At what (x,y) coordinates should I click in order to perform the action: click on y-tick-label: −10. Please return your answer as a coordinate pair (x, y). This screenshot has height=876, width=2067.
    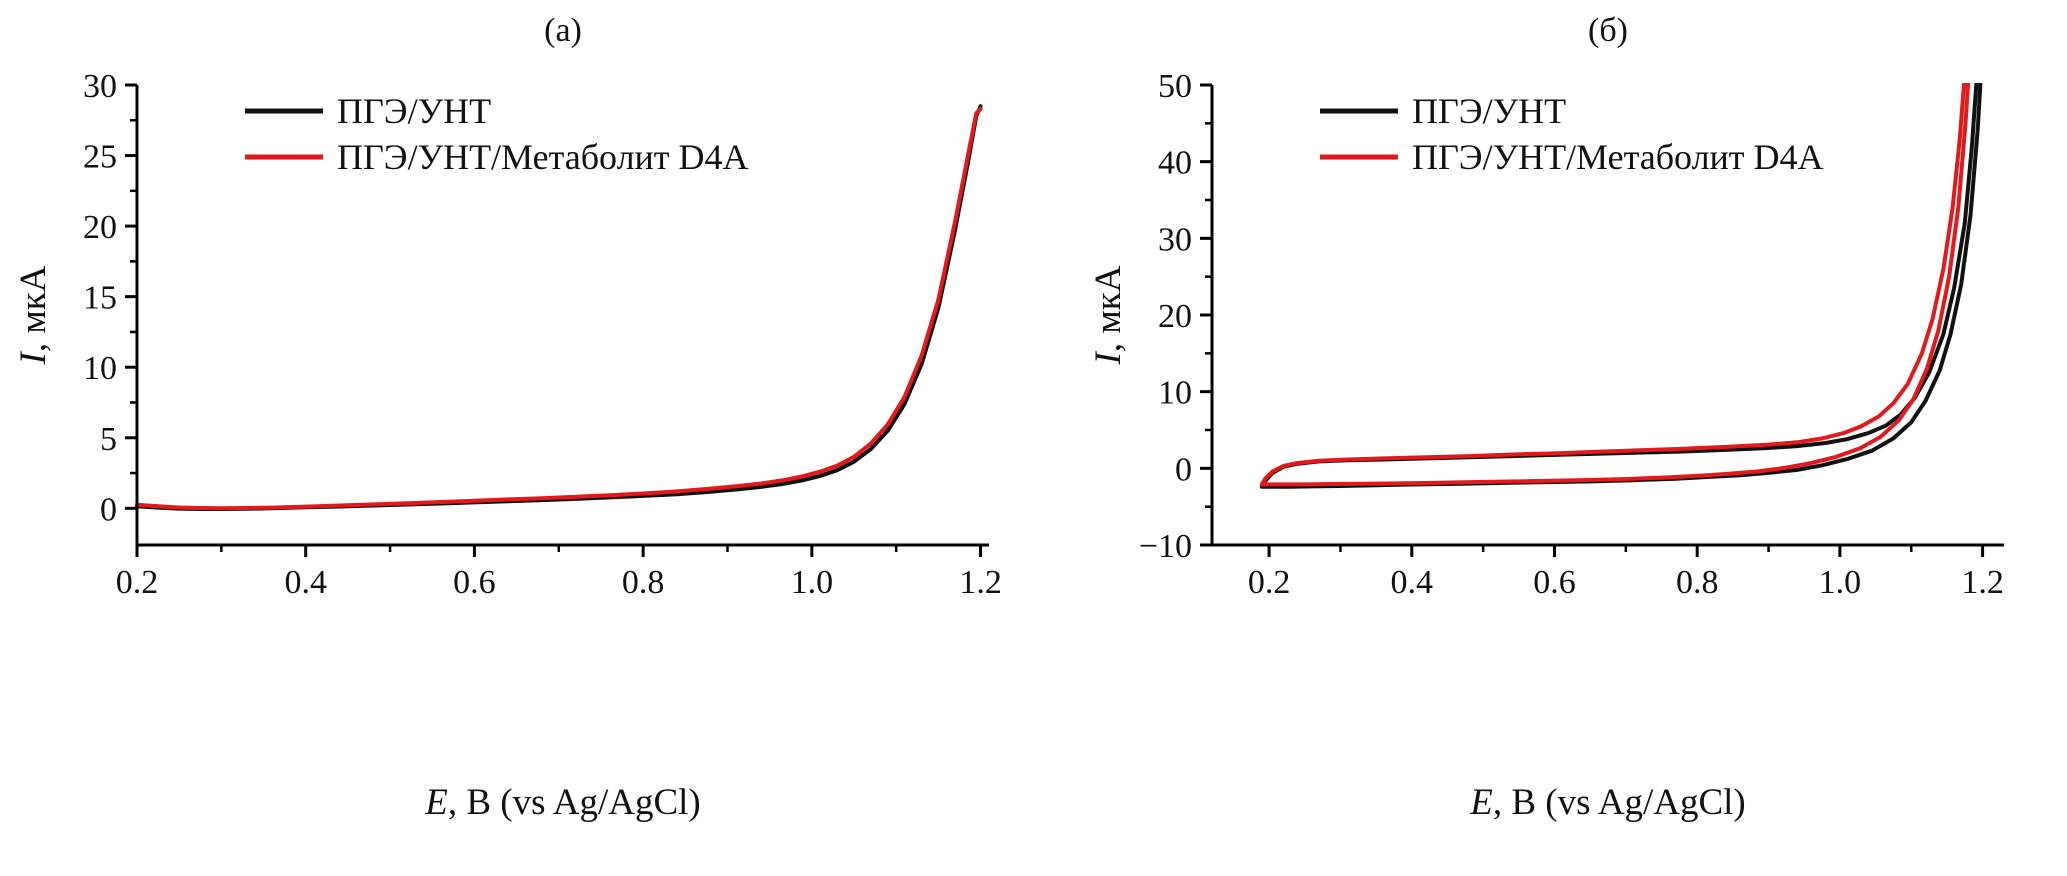
    Looking at the image, I should click on (1165, 546).